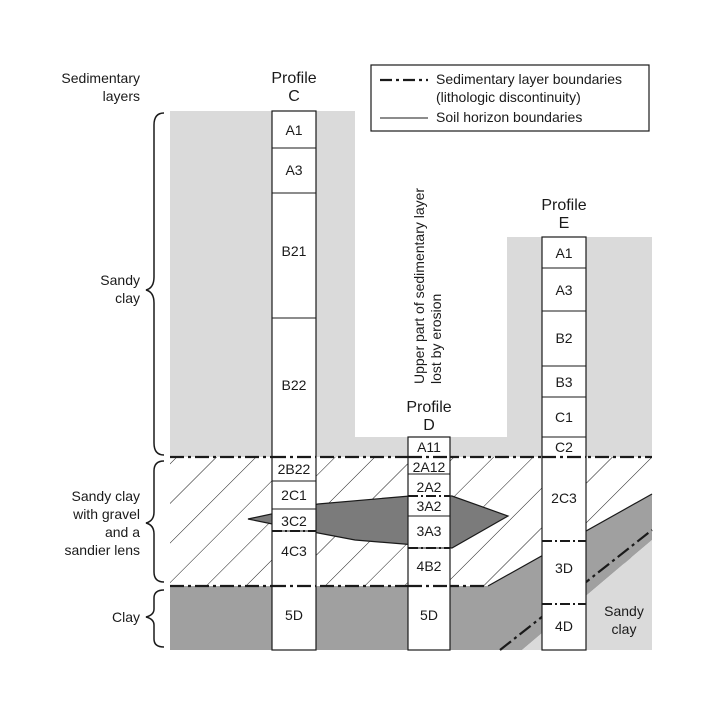 Image resolution: width=709 pixels, height=713 pixels. Describe the element at coordinates (429, 467) in the screenshot. I see `horizon-label: 2A12` at that location.